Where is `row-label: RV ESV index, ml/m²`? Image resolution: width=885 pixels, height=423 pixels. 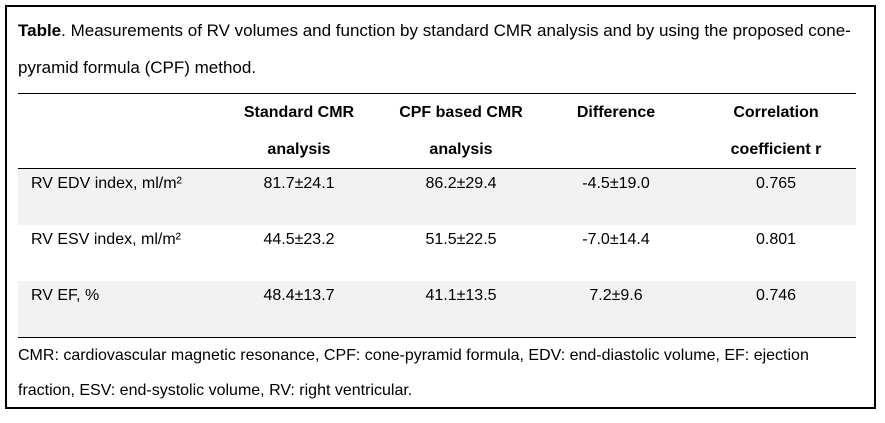 row-label: RV ESV index, ml/m² is located at coordinates (106, 239).